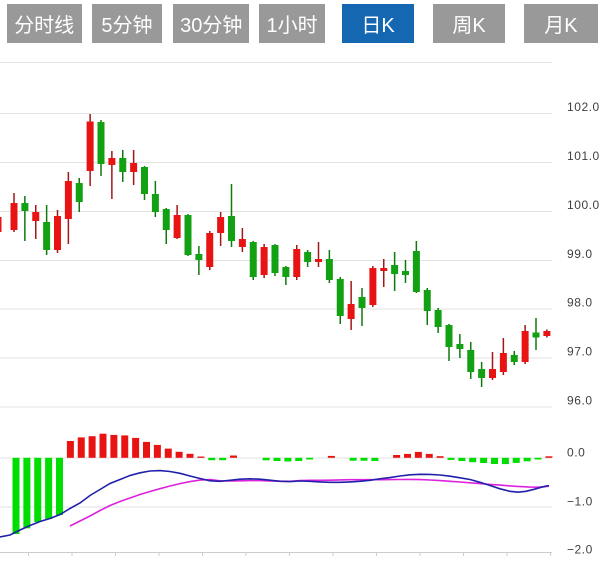  What do you see at coordinates (580, 303) in the screenshot?
I see `svg-text: 98.0` at bounding box center [580, 303].